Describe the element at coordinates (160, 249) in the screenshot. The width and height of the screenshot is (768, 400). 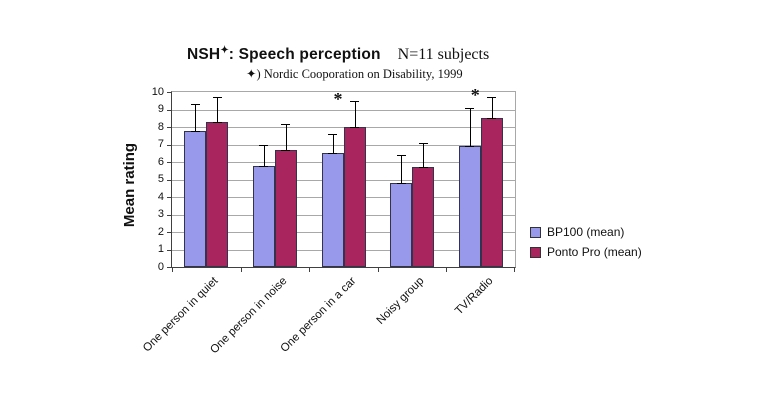
I see `y-tick-label: 1` at that location.